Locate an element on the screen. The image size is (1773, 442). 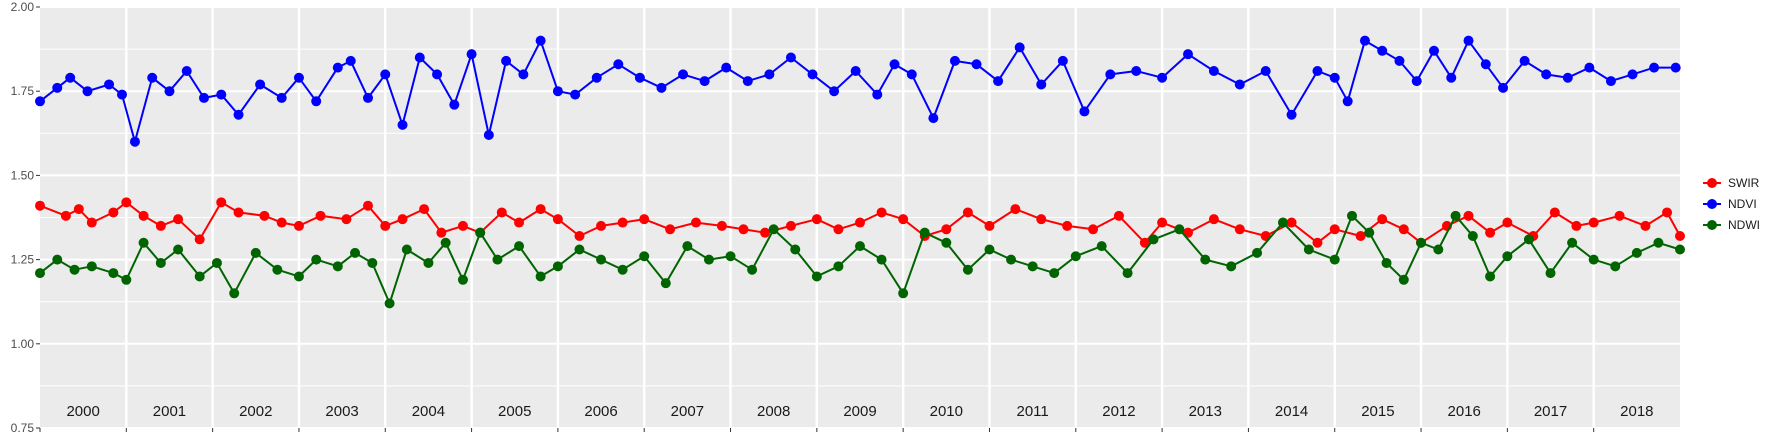
year-label: 2012 is located at coordinates (1118, 411).